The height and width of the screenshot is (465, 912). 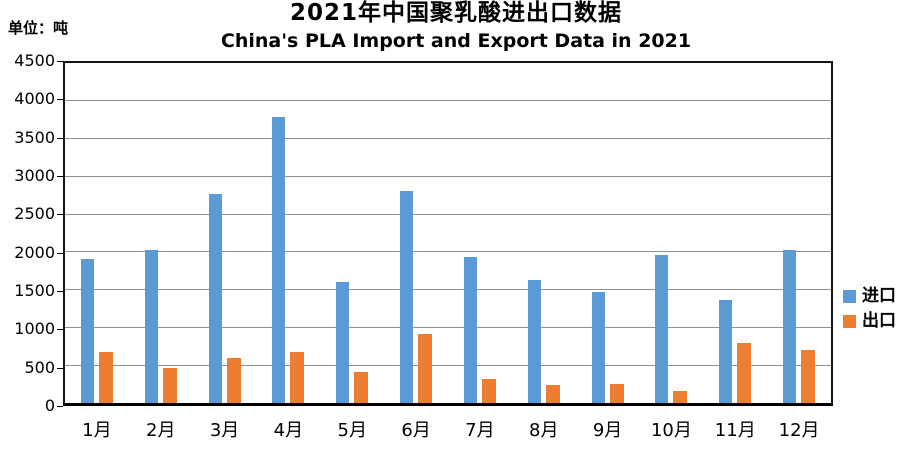 I want to click on legend-item-import: 进口, so click(x=869, y=296).